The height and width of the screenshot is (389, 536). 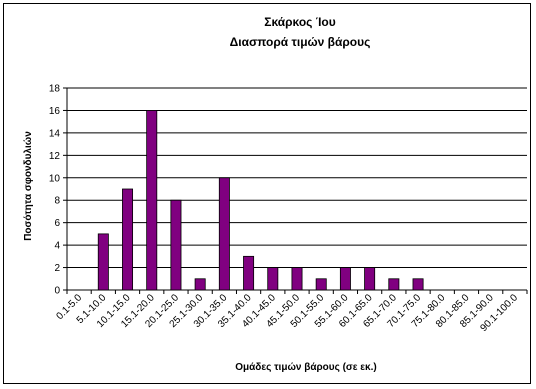 I want to click on chart-title-line2: Διασπορά τιμών βάρους, so click(x=300, y=42).